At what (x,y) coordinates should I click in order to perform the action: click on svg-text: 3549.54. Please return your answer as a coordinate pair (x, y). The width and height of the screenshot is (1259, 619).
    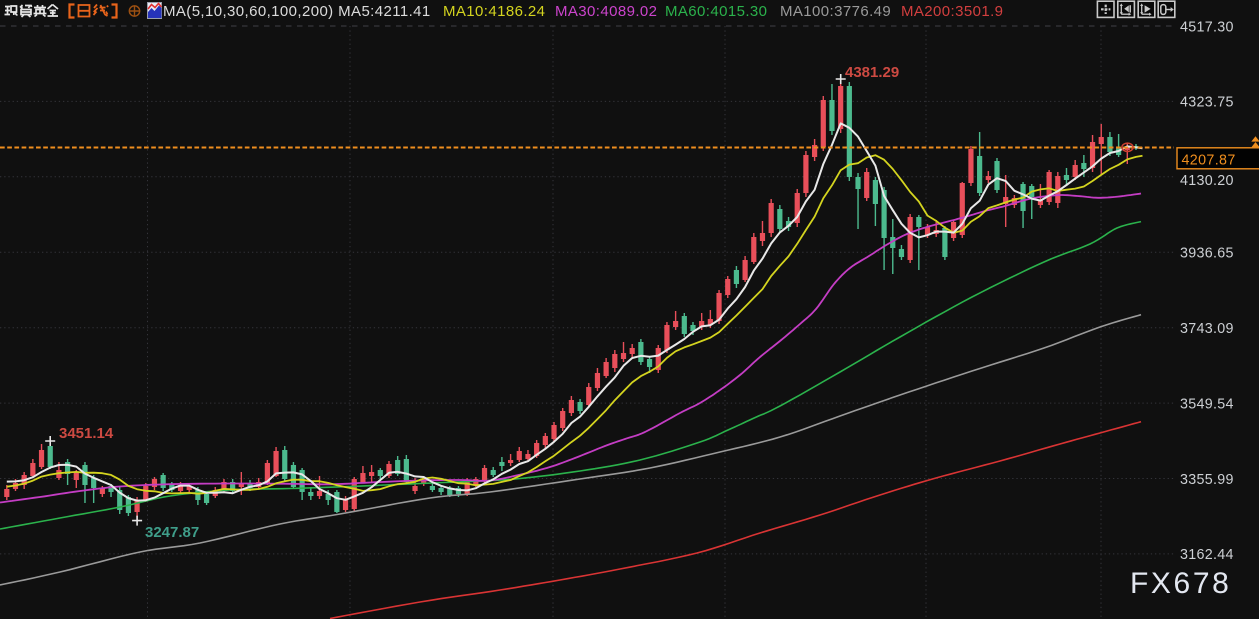
    Looking at the image, I should click on (1207, 404).